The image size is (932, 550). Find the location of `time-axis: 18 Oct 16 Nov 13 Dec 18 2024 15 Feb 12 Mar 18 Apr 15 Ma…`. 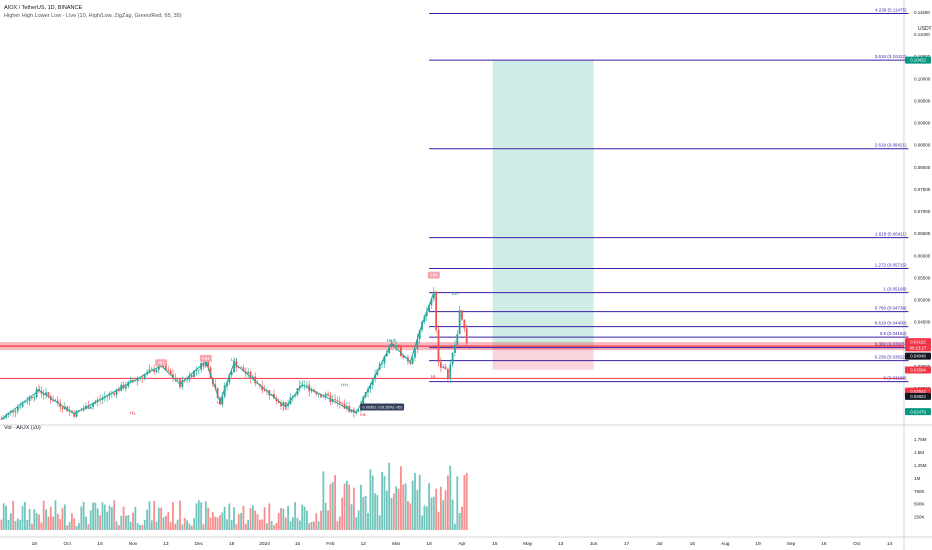

time-axis: 18 Oct 16 Nov 13 Dec 18 2024 15 Feb 12 Mar 18 Apr 15 Ma… is located at coordinates (462, 544).